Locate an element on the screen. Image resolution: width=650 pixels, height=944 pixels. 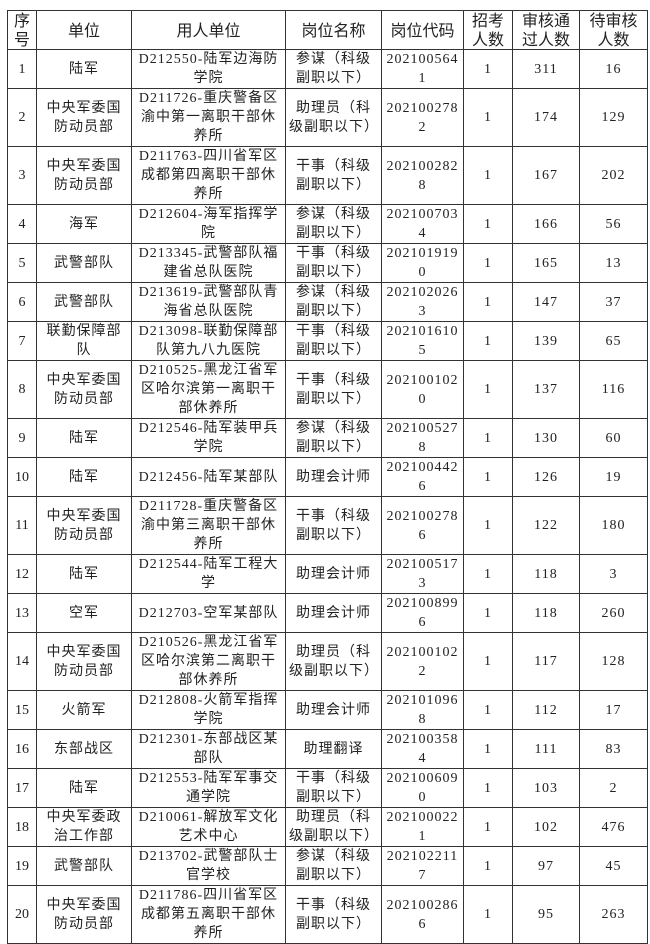
cell-unit: 中央军委政治工作部 is located at coordinates (84, 827).